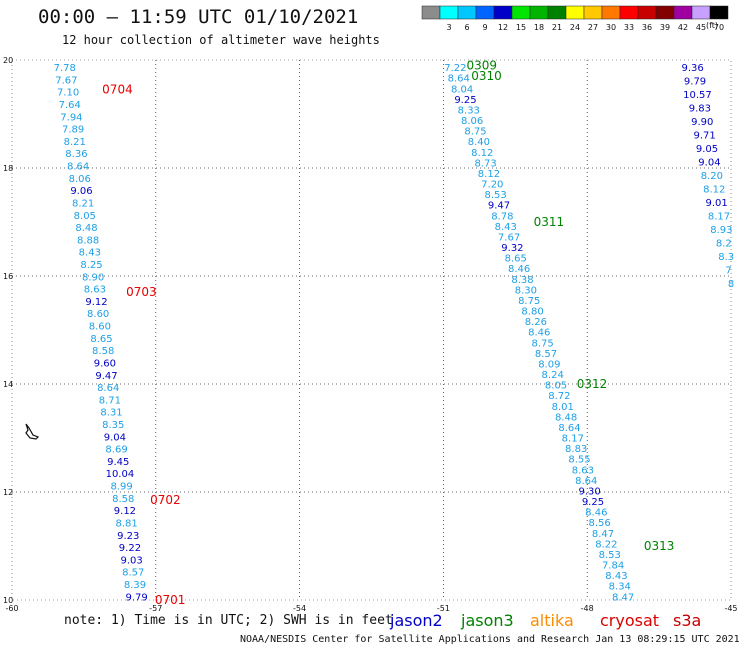 The height and width of the screenshot is (650, 740). I want to click on colorbar-label: 15, so click(521, 27).